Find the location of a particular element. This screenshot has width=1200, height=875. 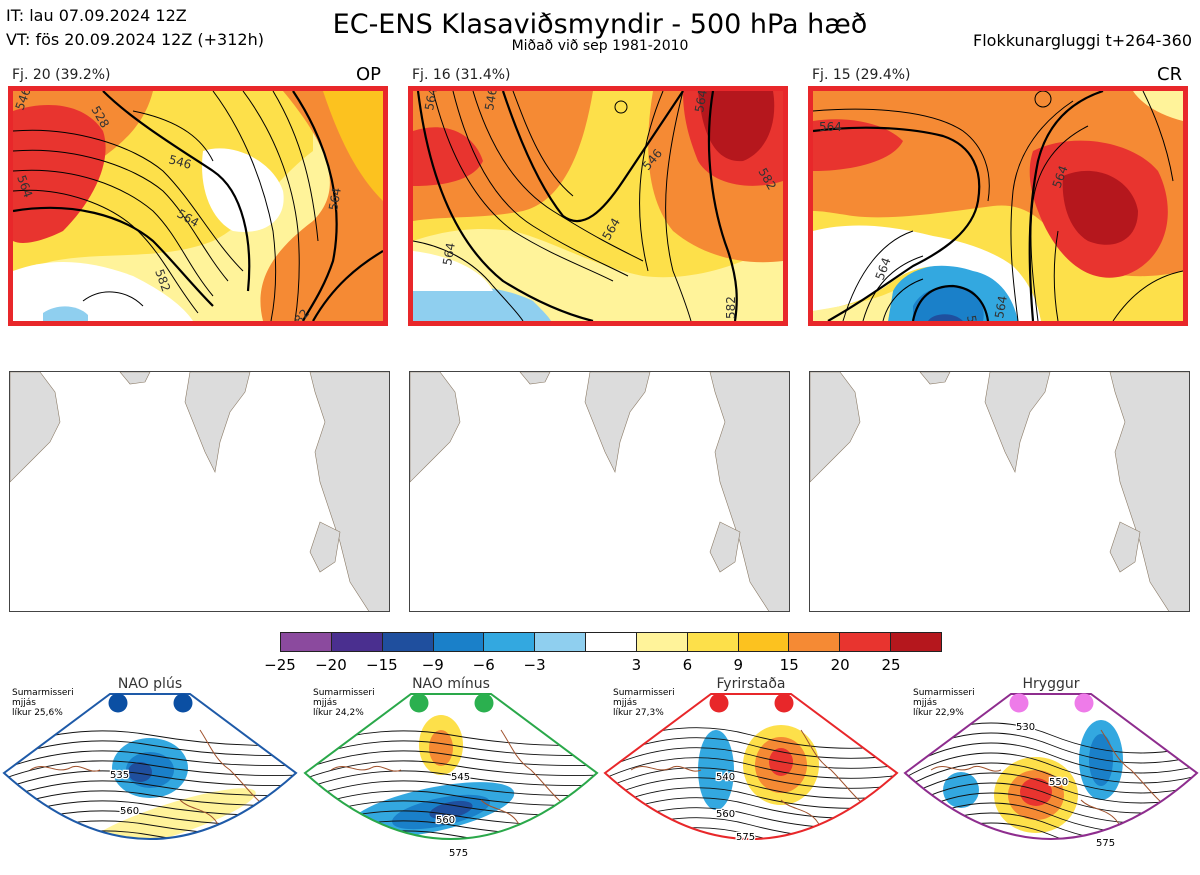

regime-name: Fyrirstaða is located at coordinates (751, 684).